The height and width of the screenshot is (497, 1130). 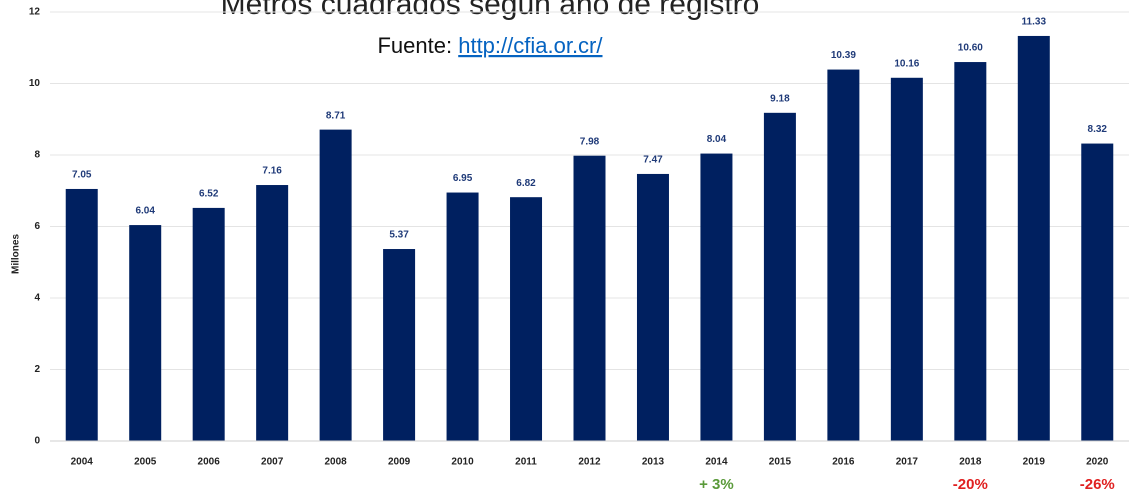 What do you see at coordinates (530, 45) in the screenshot?
I see `subtitle-link: http://cfia.or.cr/` at bounding box center [530, 45].